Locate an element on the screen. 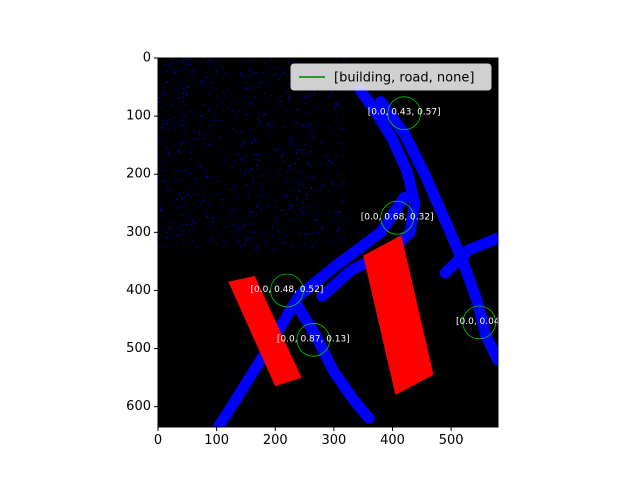  y-tick-label: 300 is located at coordinates (138, 232).